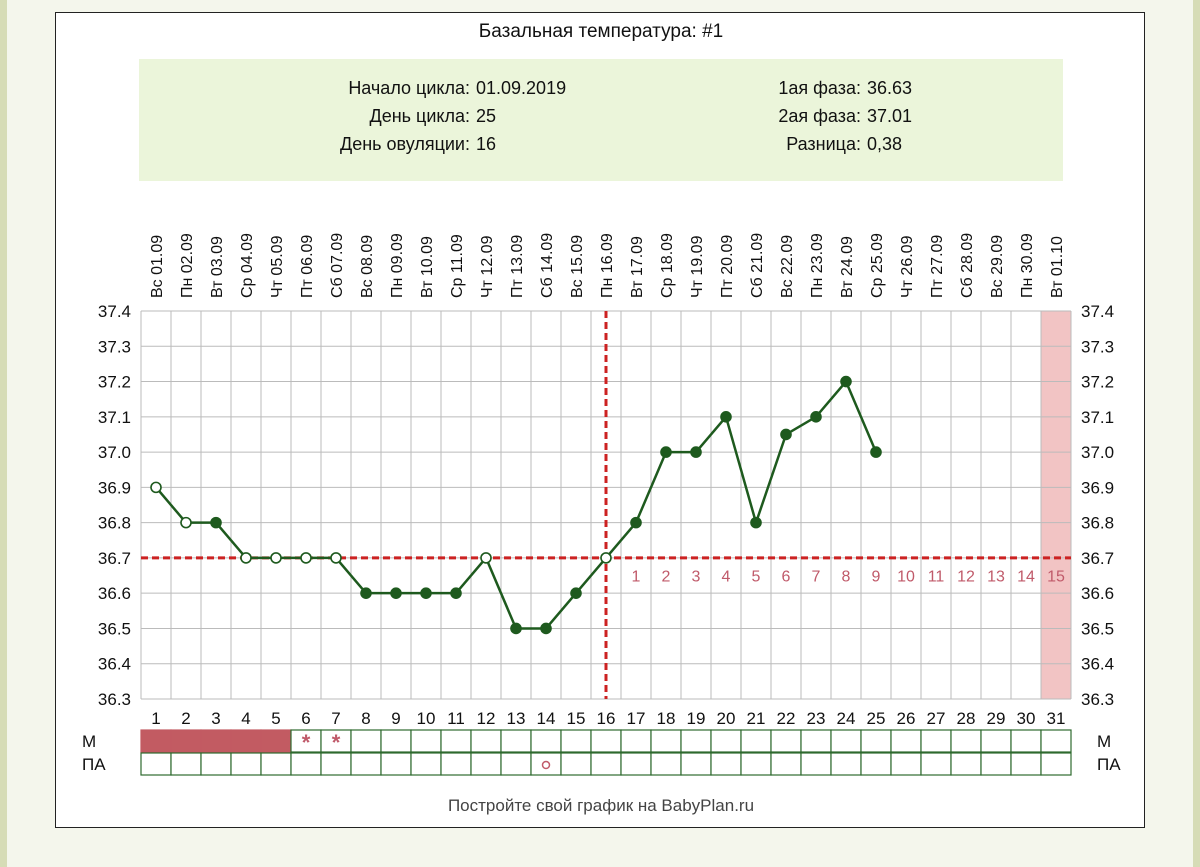 Image resolution: width=1200 pixels, height=867 pixels. I want to click on luteal-day-label: 1, so click(636, 577).